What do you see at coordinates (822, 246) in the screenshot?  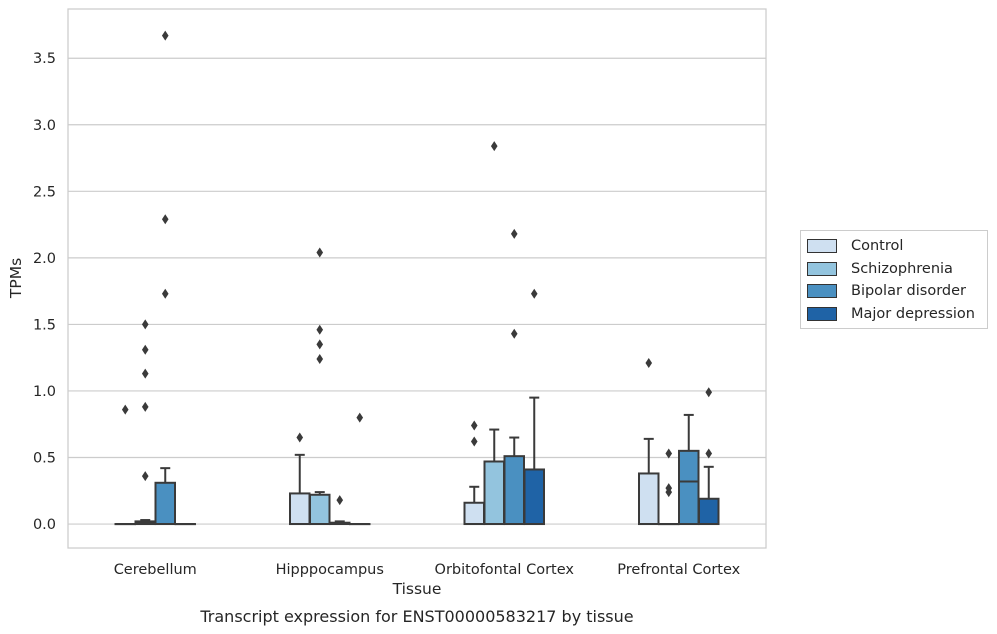 I see `legend-swatch-control` at bounding box center [822, 246].